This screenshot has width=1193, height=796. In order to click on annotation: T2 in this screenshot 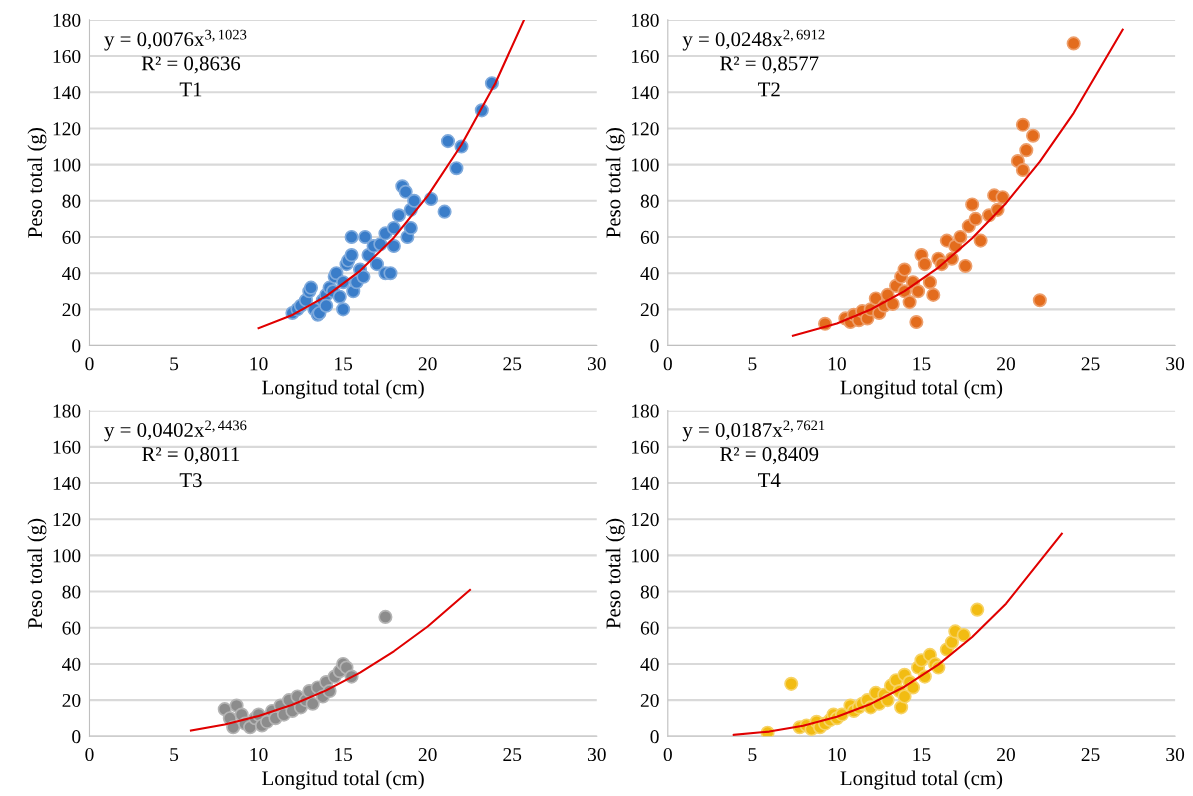, I will do `click(769, 89)`.